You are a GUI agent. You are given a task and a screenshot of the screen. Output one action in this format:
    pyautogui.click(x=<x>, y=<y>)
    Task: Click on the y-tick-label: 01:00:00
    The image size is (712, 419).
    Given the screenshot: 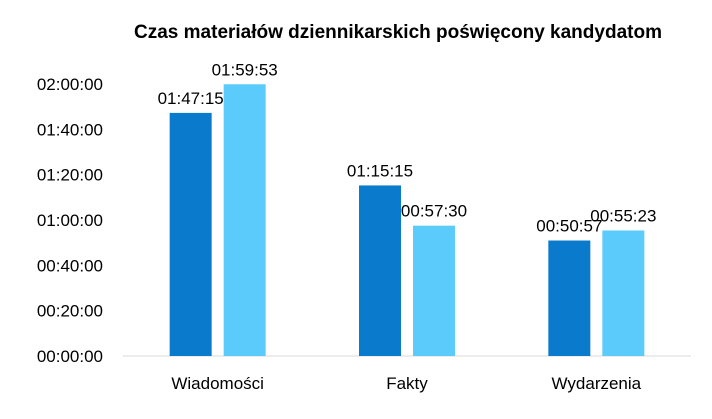 What is the action you would take?
    pyautogui.click(x=70, y=220)
    